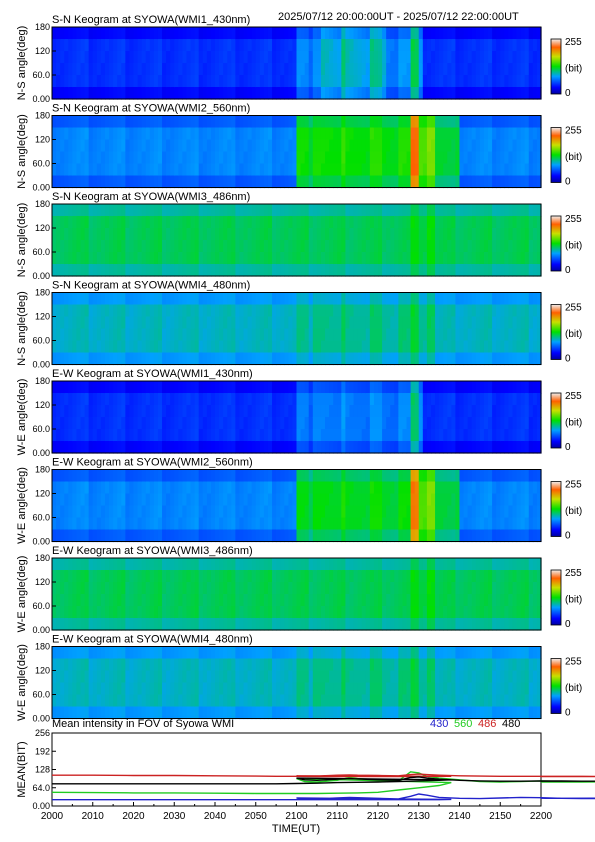 This screenshot has height=842, width=595. I want to click on y-tick-label: 60.0, so click(41, 75).